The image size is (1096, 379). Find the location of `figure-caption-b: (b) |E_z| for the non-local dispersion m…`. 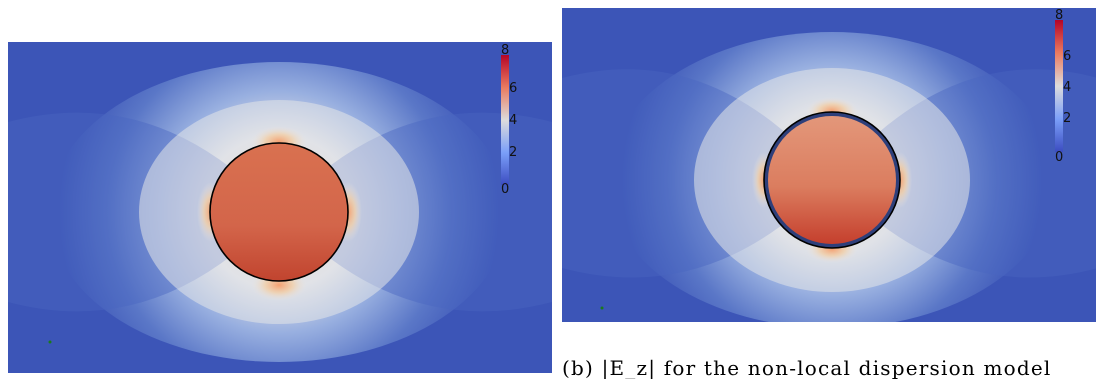

figure-caption-b: (b) |E_z| for the non-local dispersion m… is located at coordinates (807, 367).